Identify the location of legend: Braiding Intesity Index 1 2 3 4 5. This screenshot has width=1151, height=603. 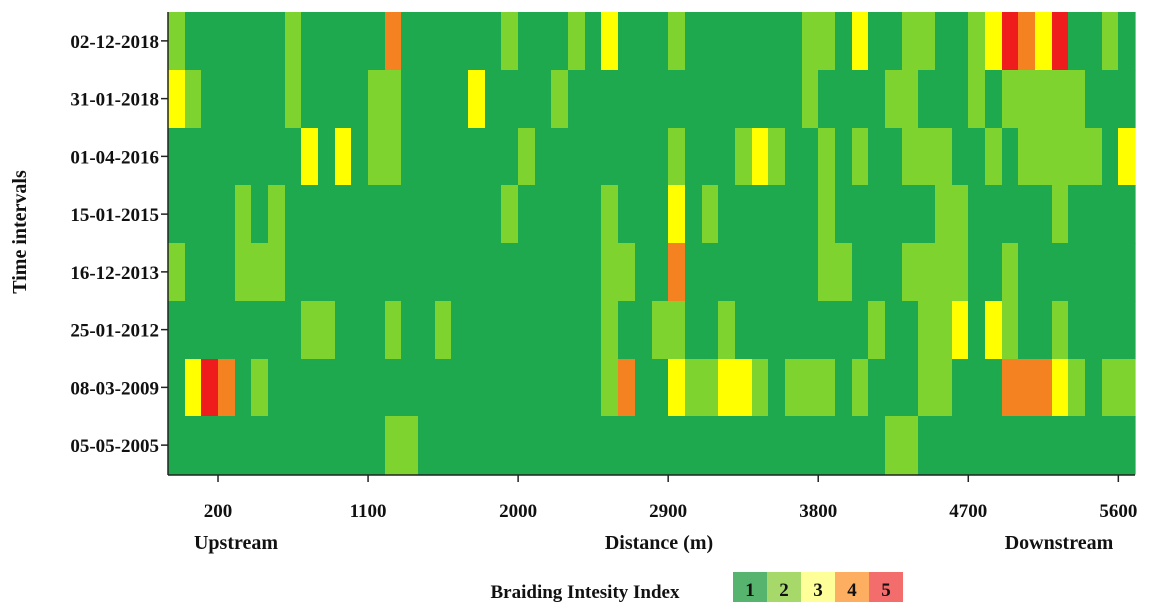
(697, 587).